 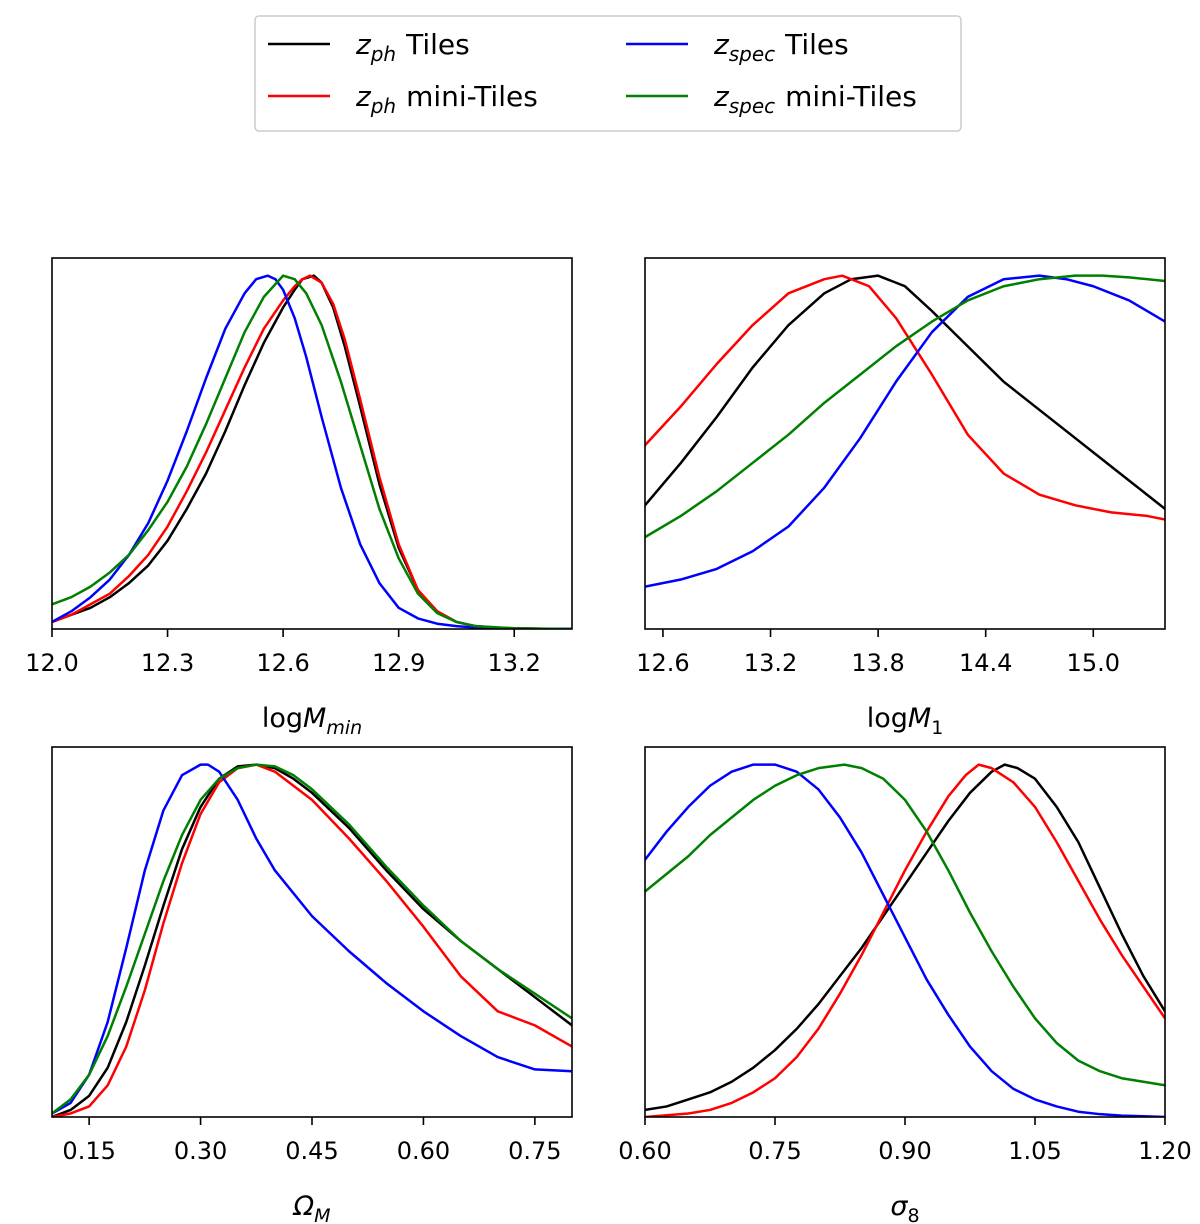 I want to click on x-tick-label: 12.9, so click(x=398, y=663).